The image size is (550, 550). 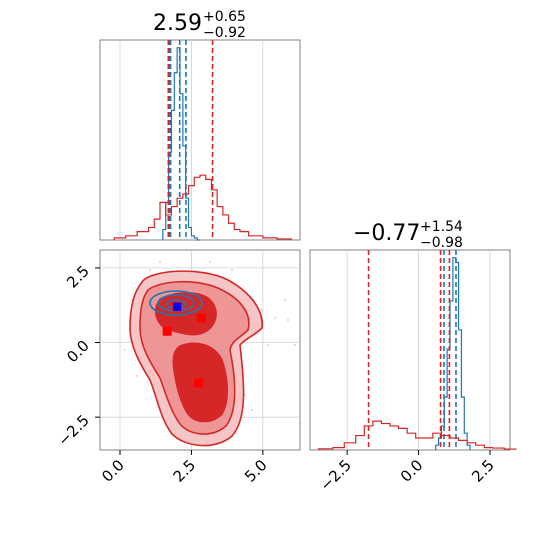 What do you see at coordinates (441, 243) in the screenshot?
I see `title-bottom-right-lower: −0.98` at bounding box center [441, 243].